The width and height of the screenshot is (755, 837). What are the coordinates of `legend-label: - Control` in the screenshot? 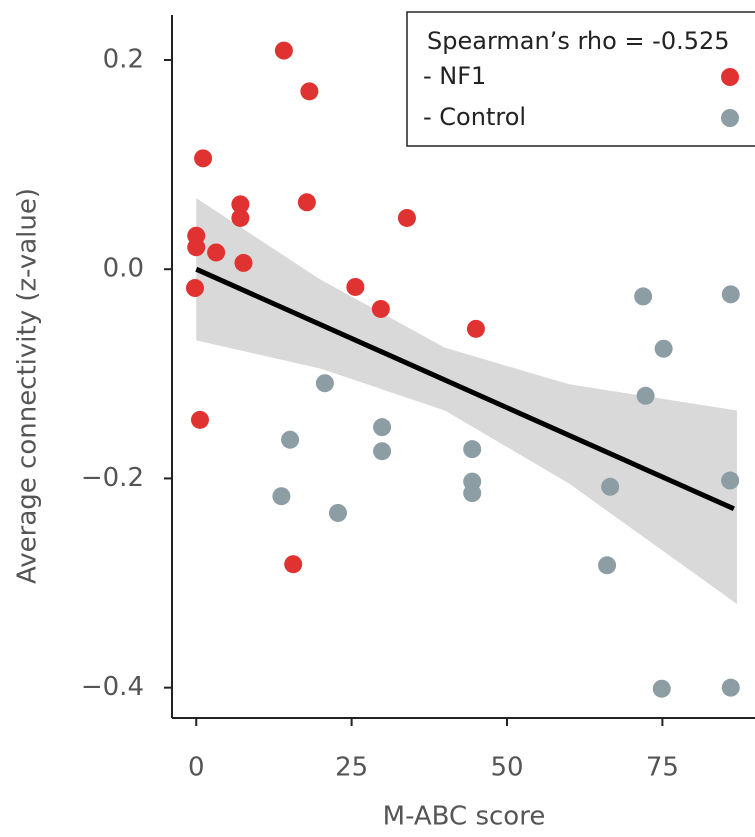 It's located at (474, 117).